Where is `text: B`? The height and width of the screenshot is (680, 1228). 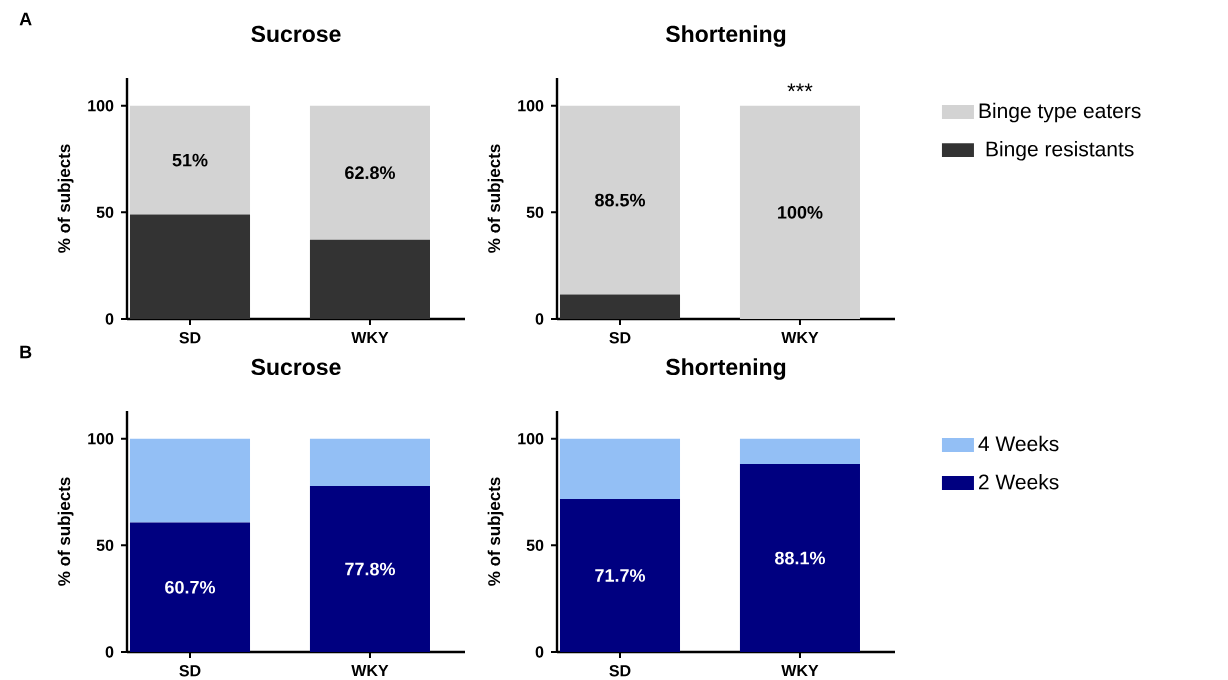 text: B is located at coordinates (26, 352).